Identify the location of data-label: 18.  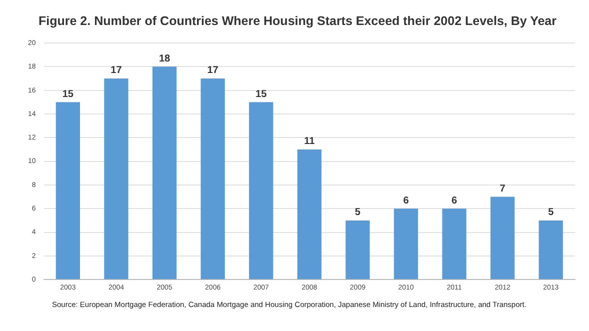
(164, 58).